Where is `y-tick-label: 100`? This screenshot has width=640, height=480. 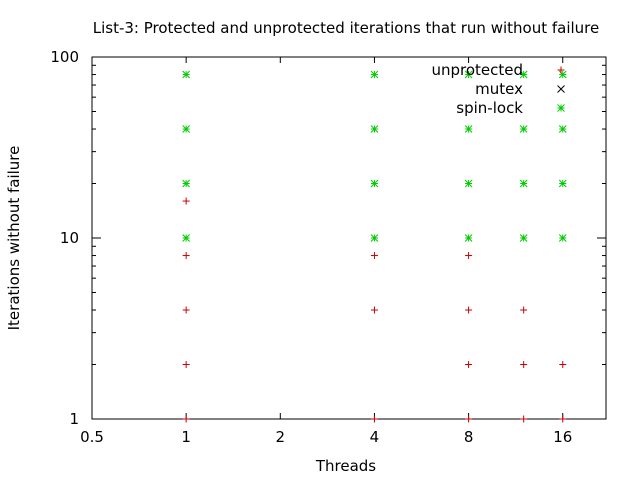
y-tick-label: 100 is located at coordinates (64, 57).